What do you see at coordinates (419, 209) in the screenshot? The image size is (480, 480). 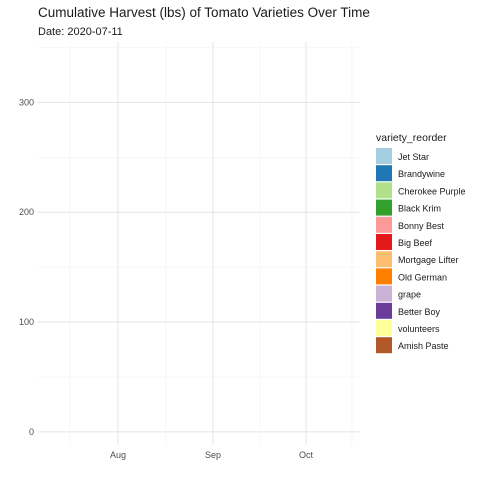 I see `legend-label: Black Krim` at bounding box center [419, 209].